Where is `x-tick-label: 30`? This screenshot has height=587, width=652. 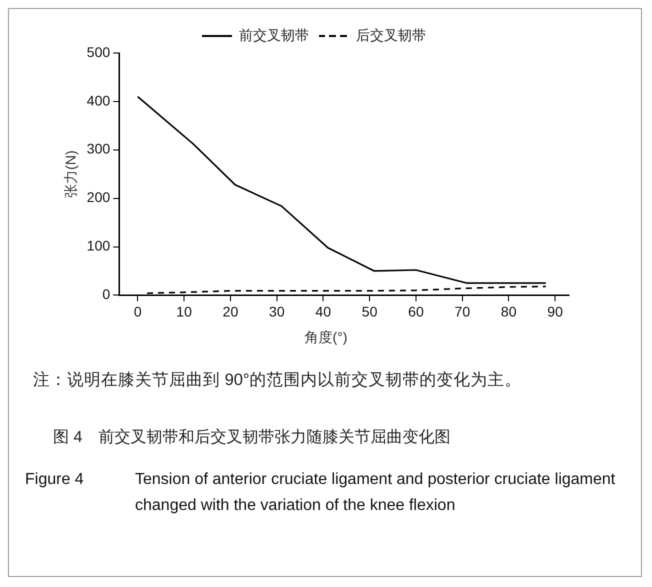
x-tick-label: 30 is located at coordinates (277, 311).